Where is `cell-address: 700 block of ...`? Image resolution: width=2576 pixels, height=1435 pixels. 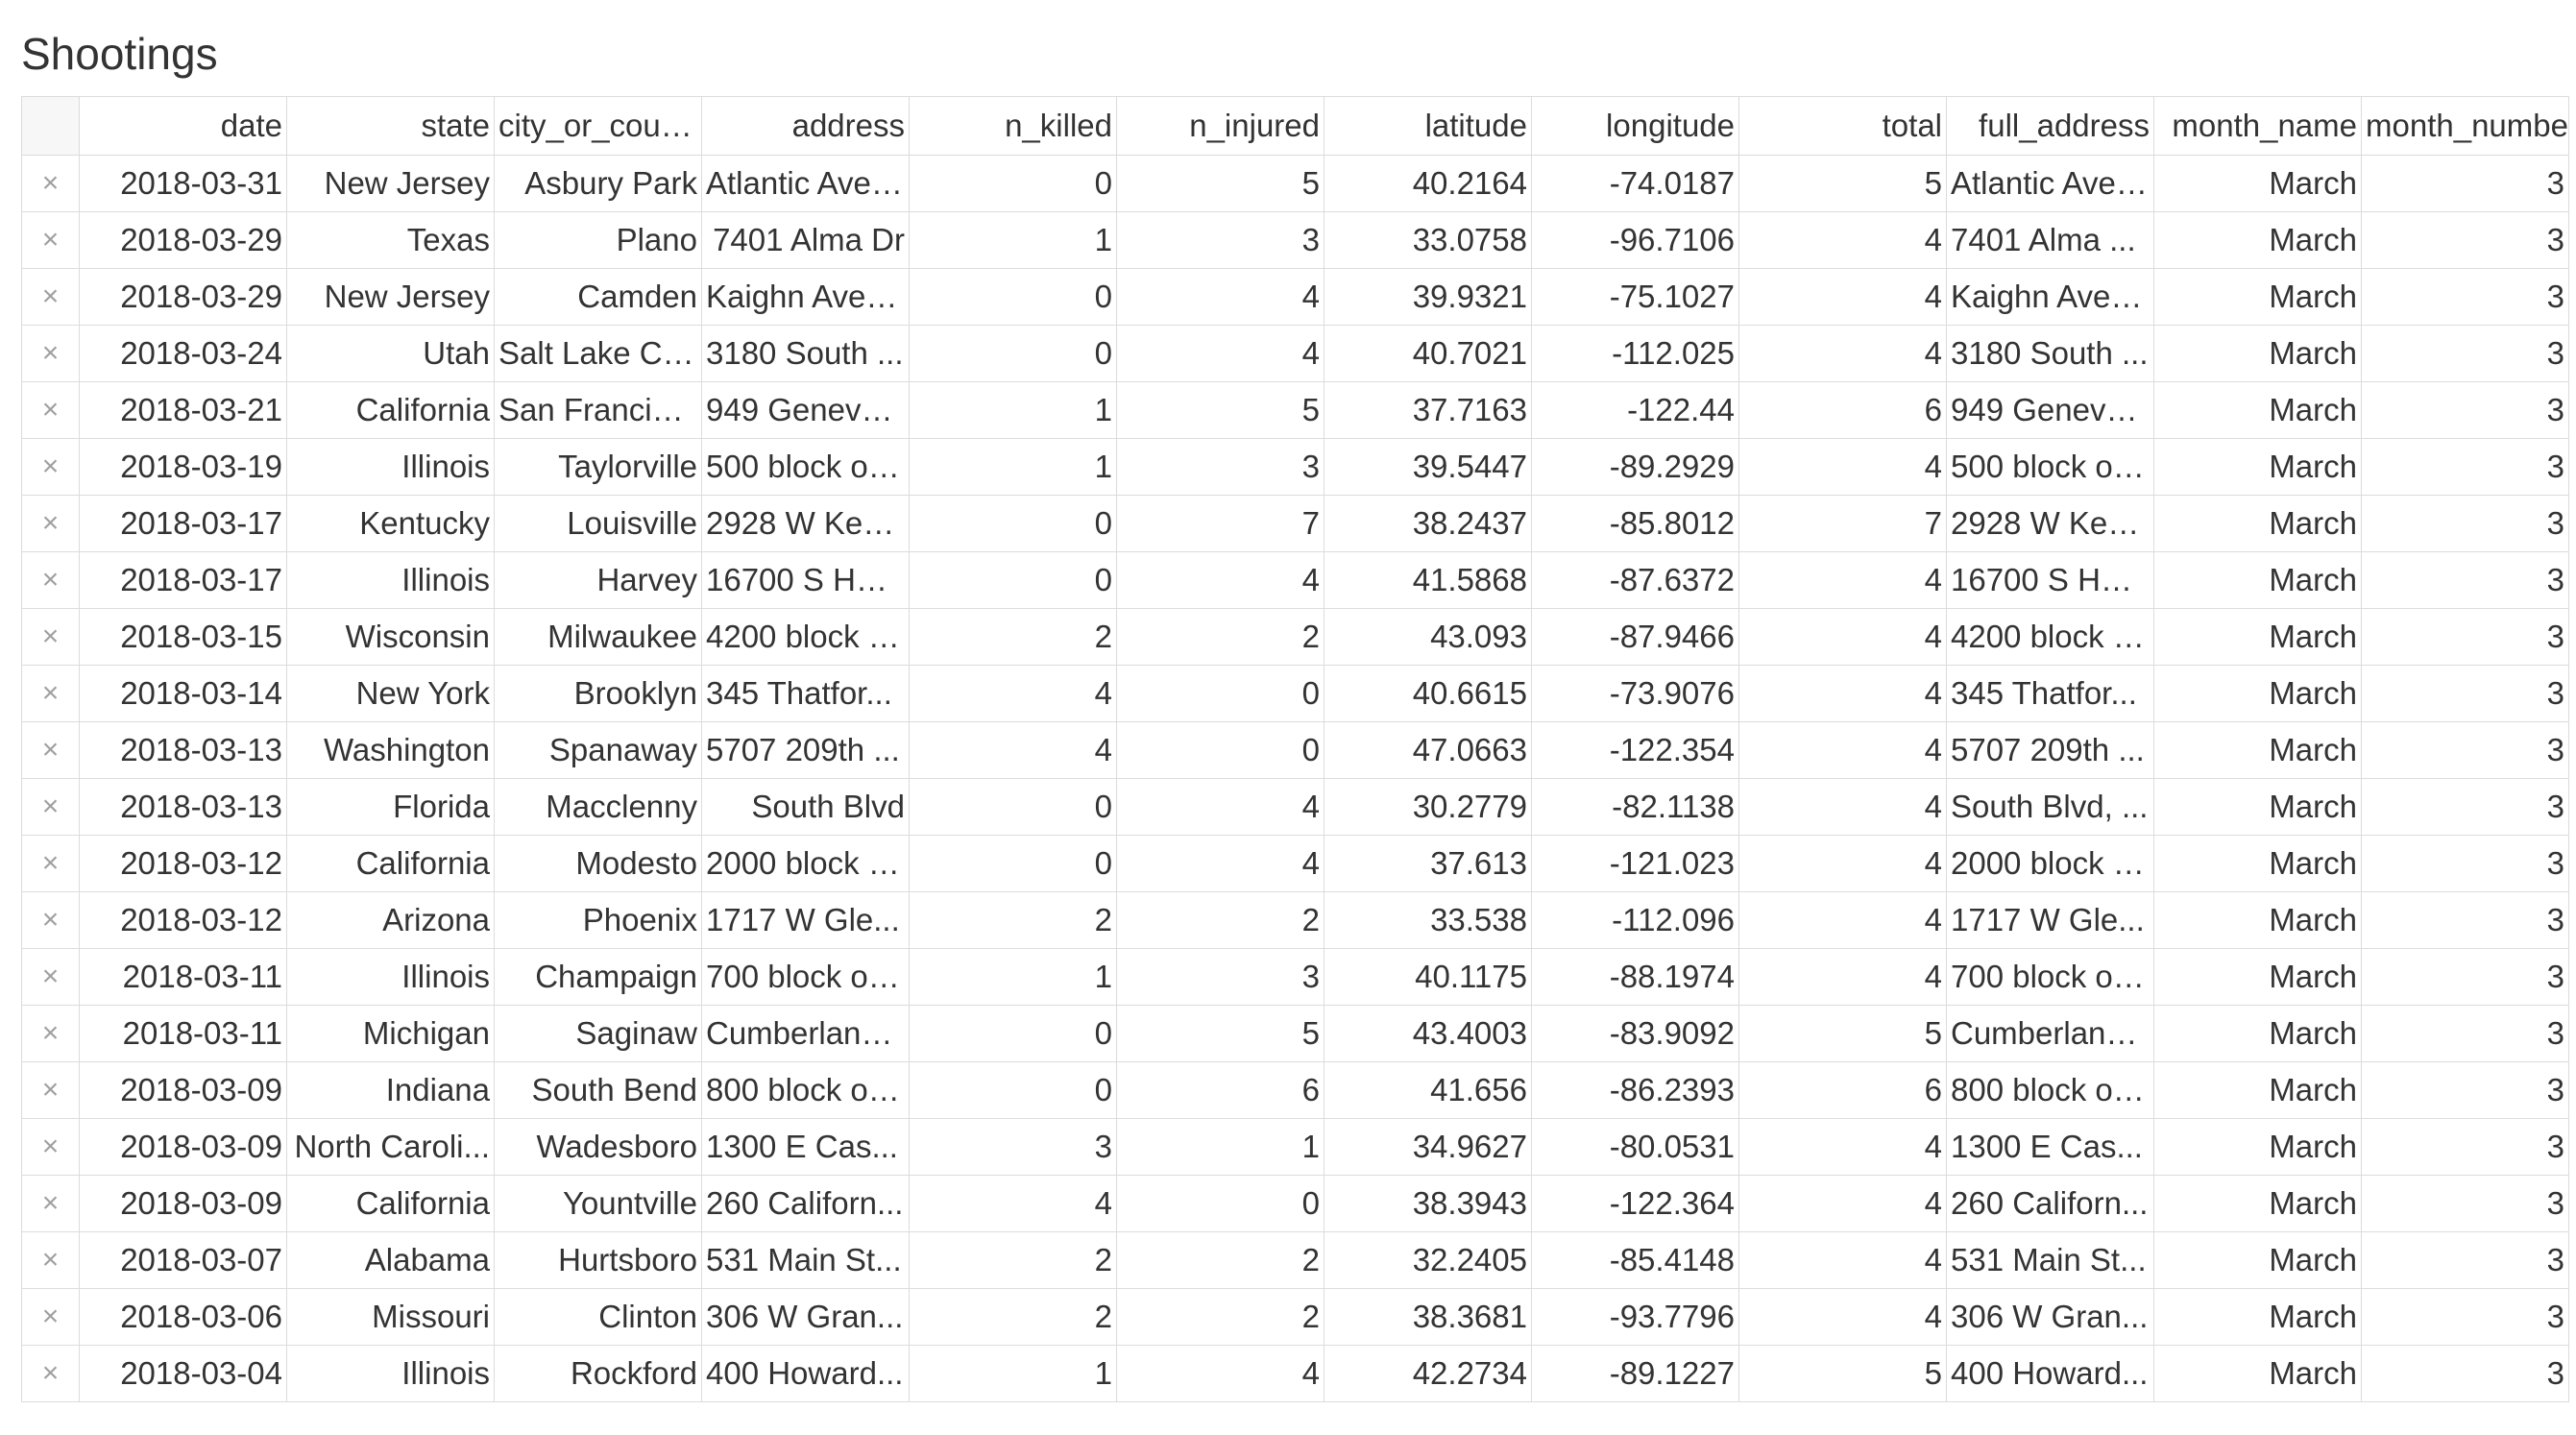
cell-address: 700 block of ... is located at coordinates (805, 977).